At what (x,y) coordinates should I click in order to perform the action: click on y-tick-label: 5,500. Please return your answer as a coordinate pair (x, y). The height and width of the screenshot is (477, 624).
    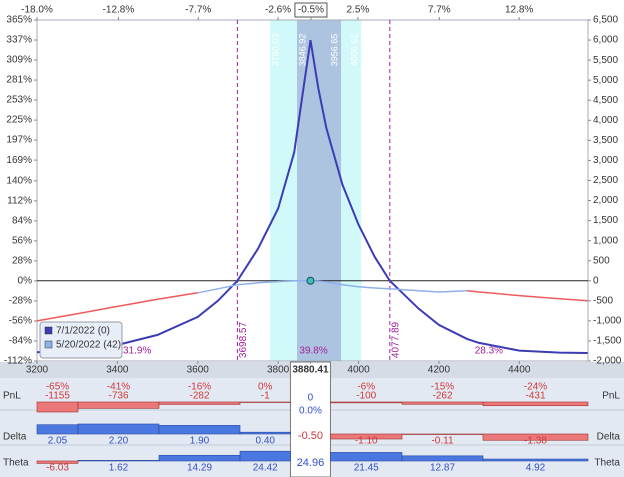
    Looking at the image, I should click on (605, 60).